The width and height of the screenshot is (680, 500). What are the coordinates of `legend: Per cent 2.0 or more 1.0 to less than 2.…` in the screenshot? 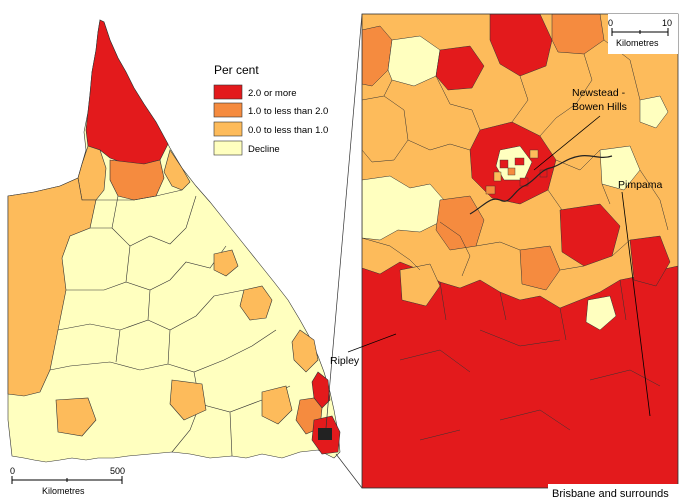 It's located at (270, 109).